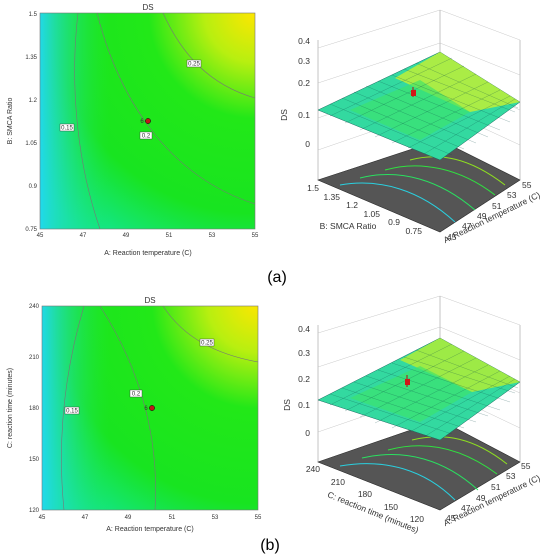  Describe the element at coordinates (34, 460) in the screenshot. I see `contour-b-ytick: 150` at that location.